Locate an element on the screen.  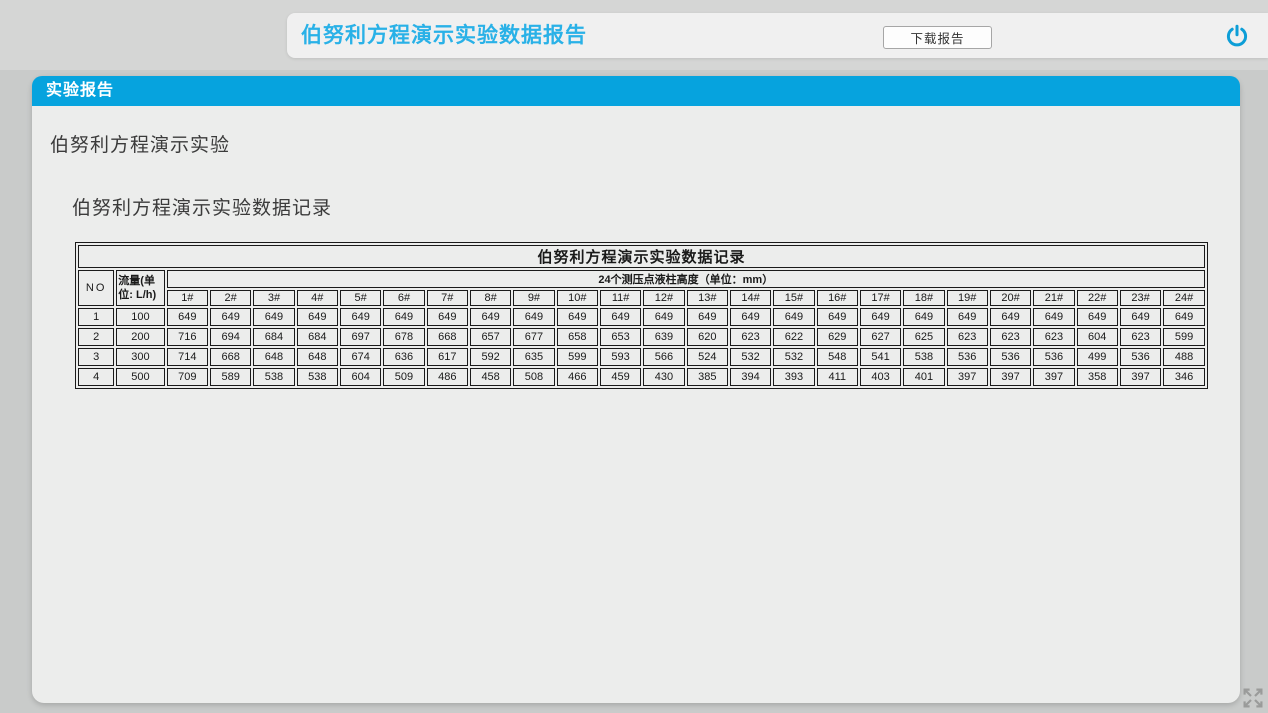
height-value-cell: 466 is located at coordinates (577, 377).